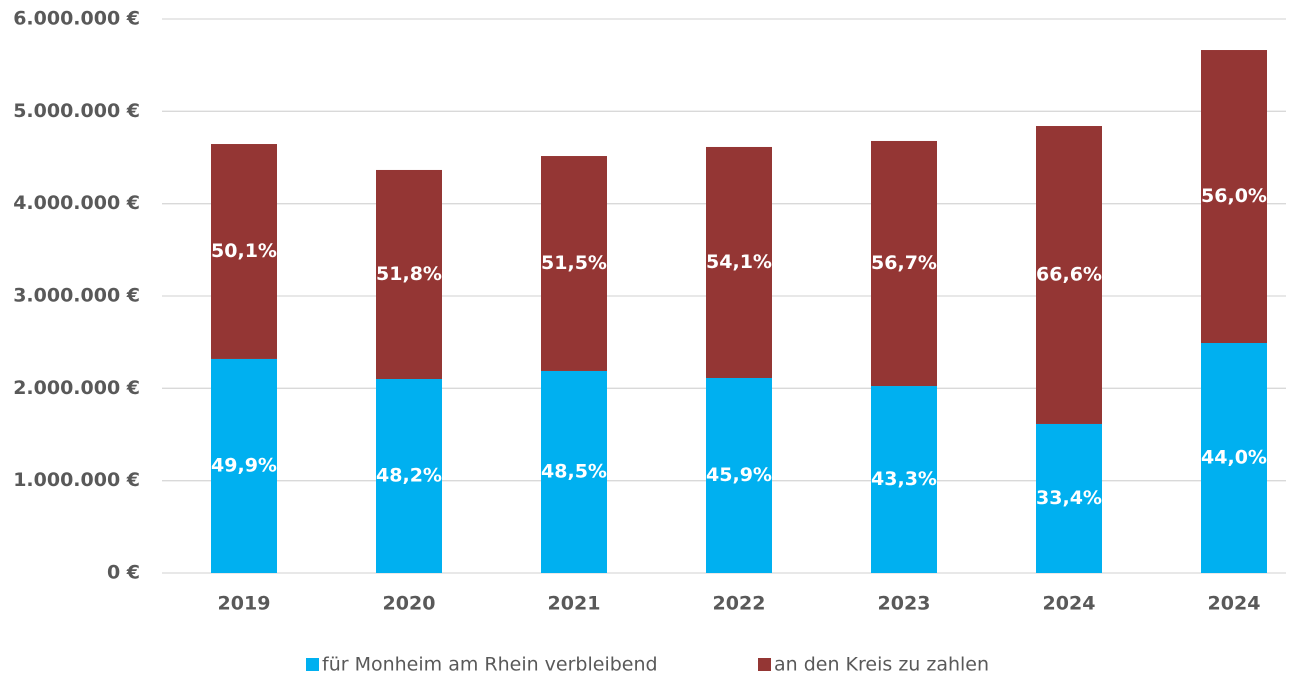  I want to click on data-label: 33,4%, so click(1069, 498).